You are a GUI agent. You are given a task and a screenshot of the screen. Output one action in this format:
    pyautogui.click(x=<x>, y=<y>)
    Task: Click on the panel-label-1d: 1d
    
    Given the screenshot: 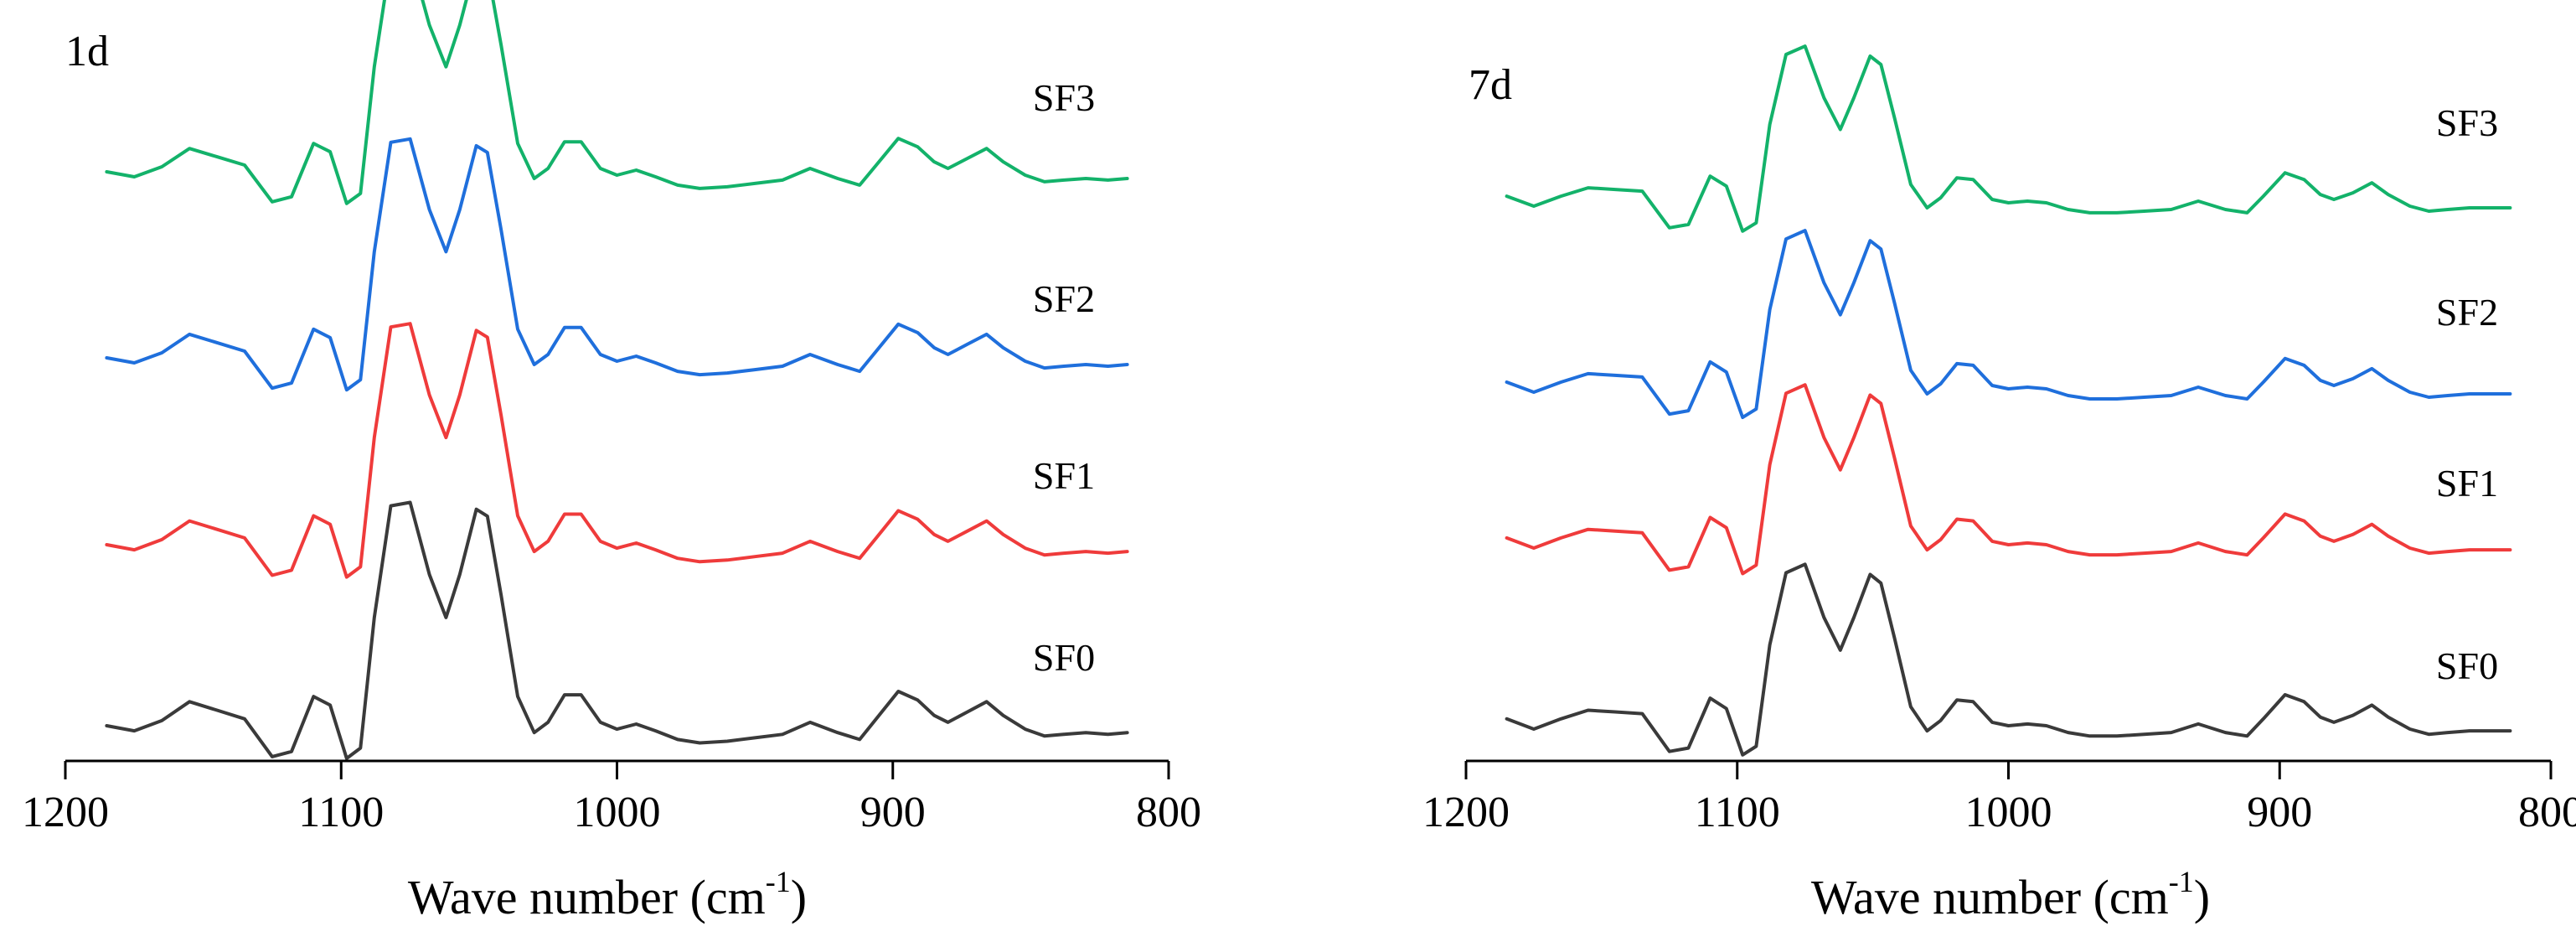 What is the action you would take?
    pyautogui.click(x=87, y=51)
    